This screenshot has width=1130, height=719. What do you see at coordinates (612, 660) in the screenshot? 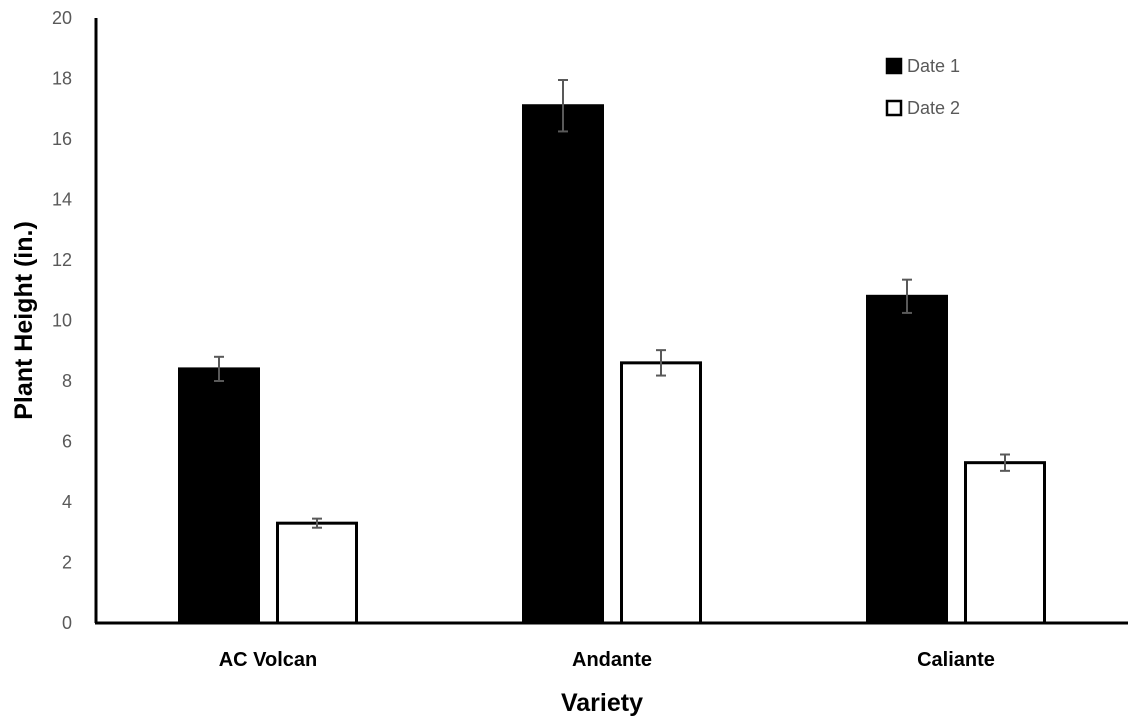
I see `category-label: Andante` at bounding box center [612, 660].